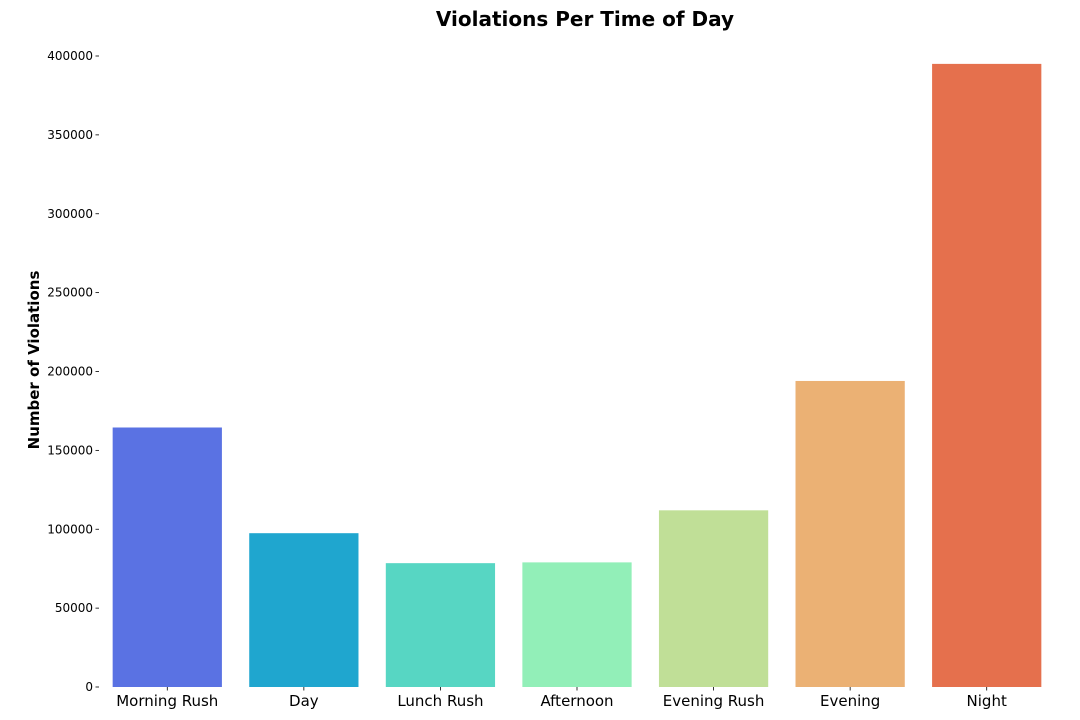  I want to click on bar-evening, so click(850, 533).